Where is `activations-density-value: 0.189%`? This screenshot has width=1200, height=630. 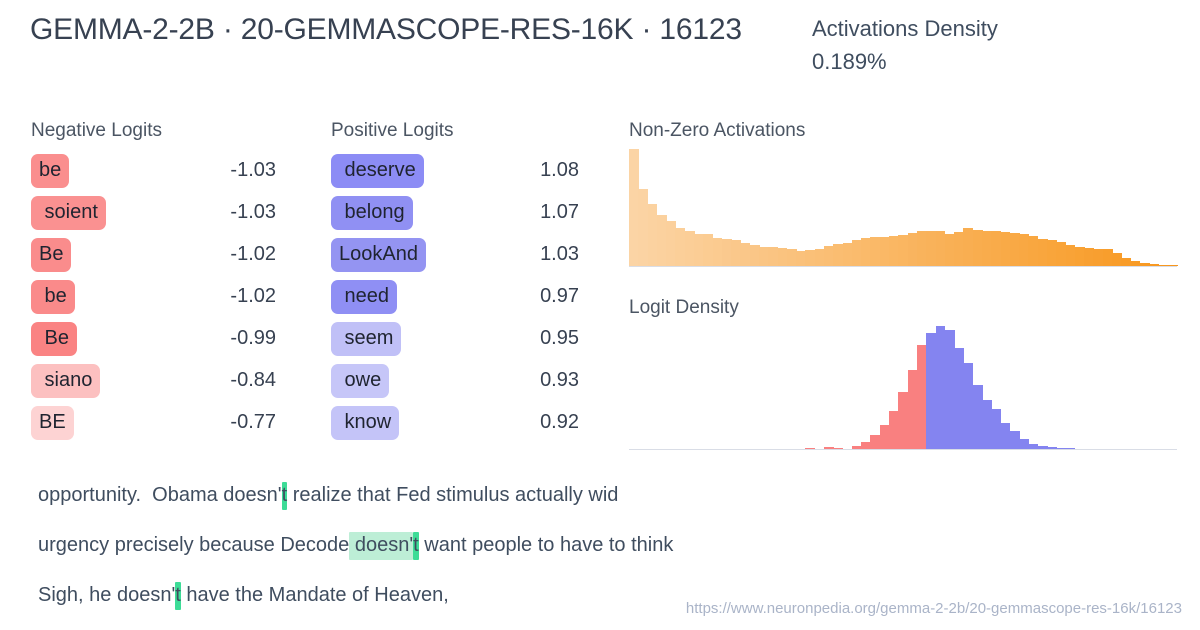
activations-density-value: 0.189% is located at coordinates (849, 61).